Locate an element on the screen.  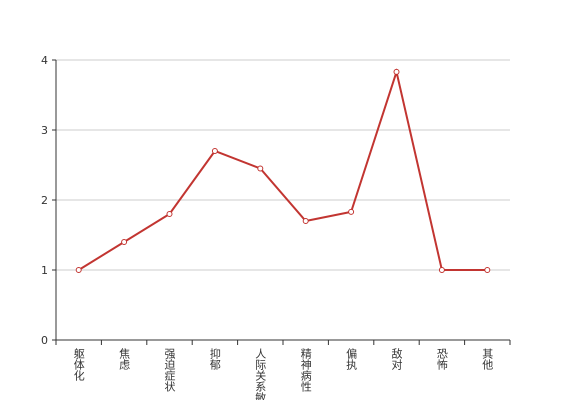
x-tick-label: 偏执 is located at coordinates (351, 359).